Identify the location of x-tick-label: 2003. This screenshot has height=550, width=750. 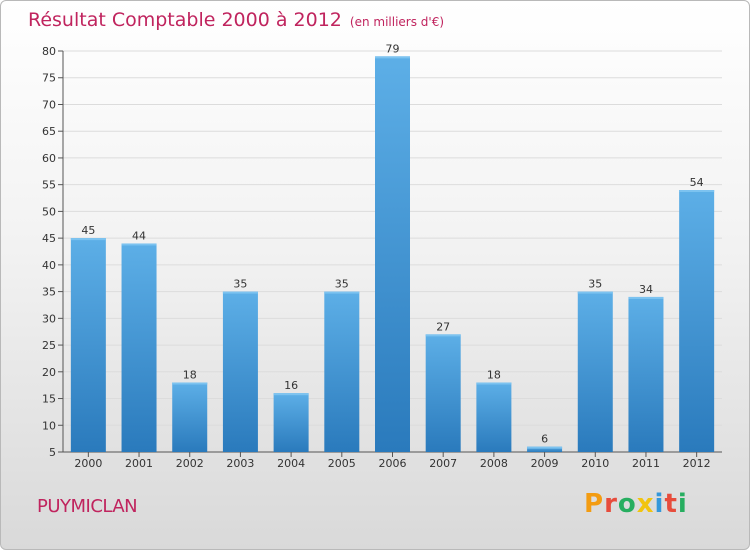
(240, 463).